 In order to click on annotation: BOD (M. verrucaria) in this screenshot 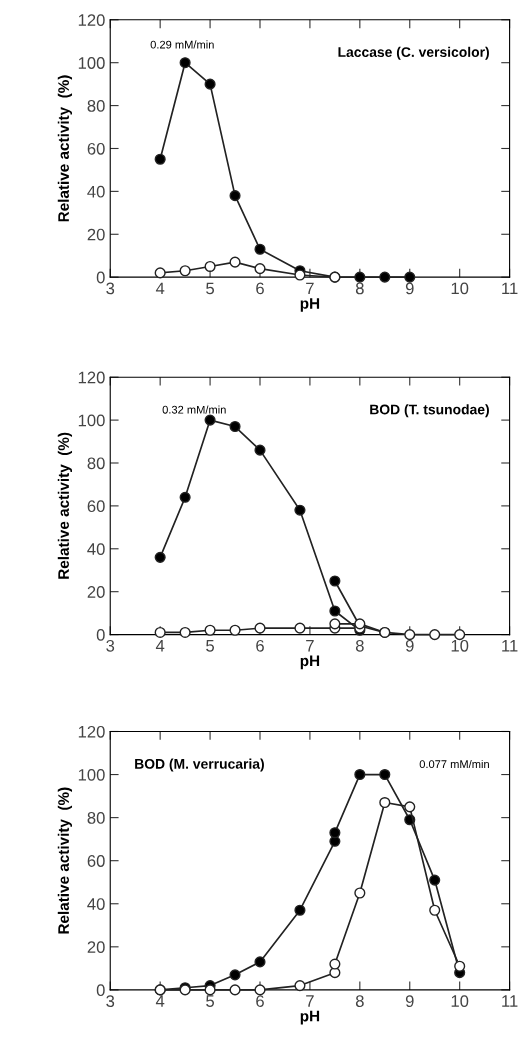, I will do `click(199, 765)`.